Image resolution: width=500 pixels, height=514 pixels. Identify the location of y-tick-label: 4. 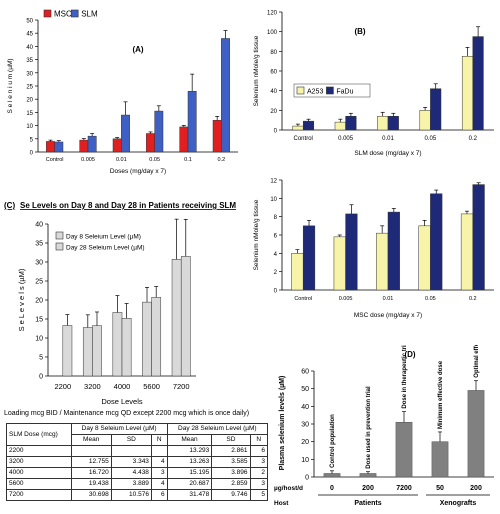
(276, 255).